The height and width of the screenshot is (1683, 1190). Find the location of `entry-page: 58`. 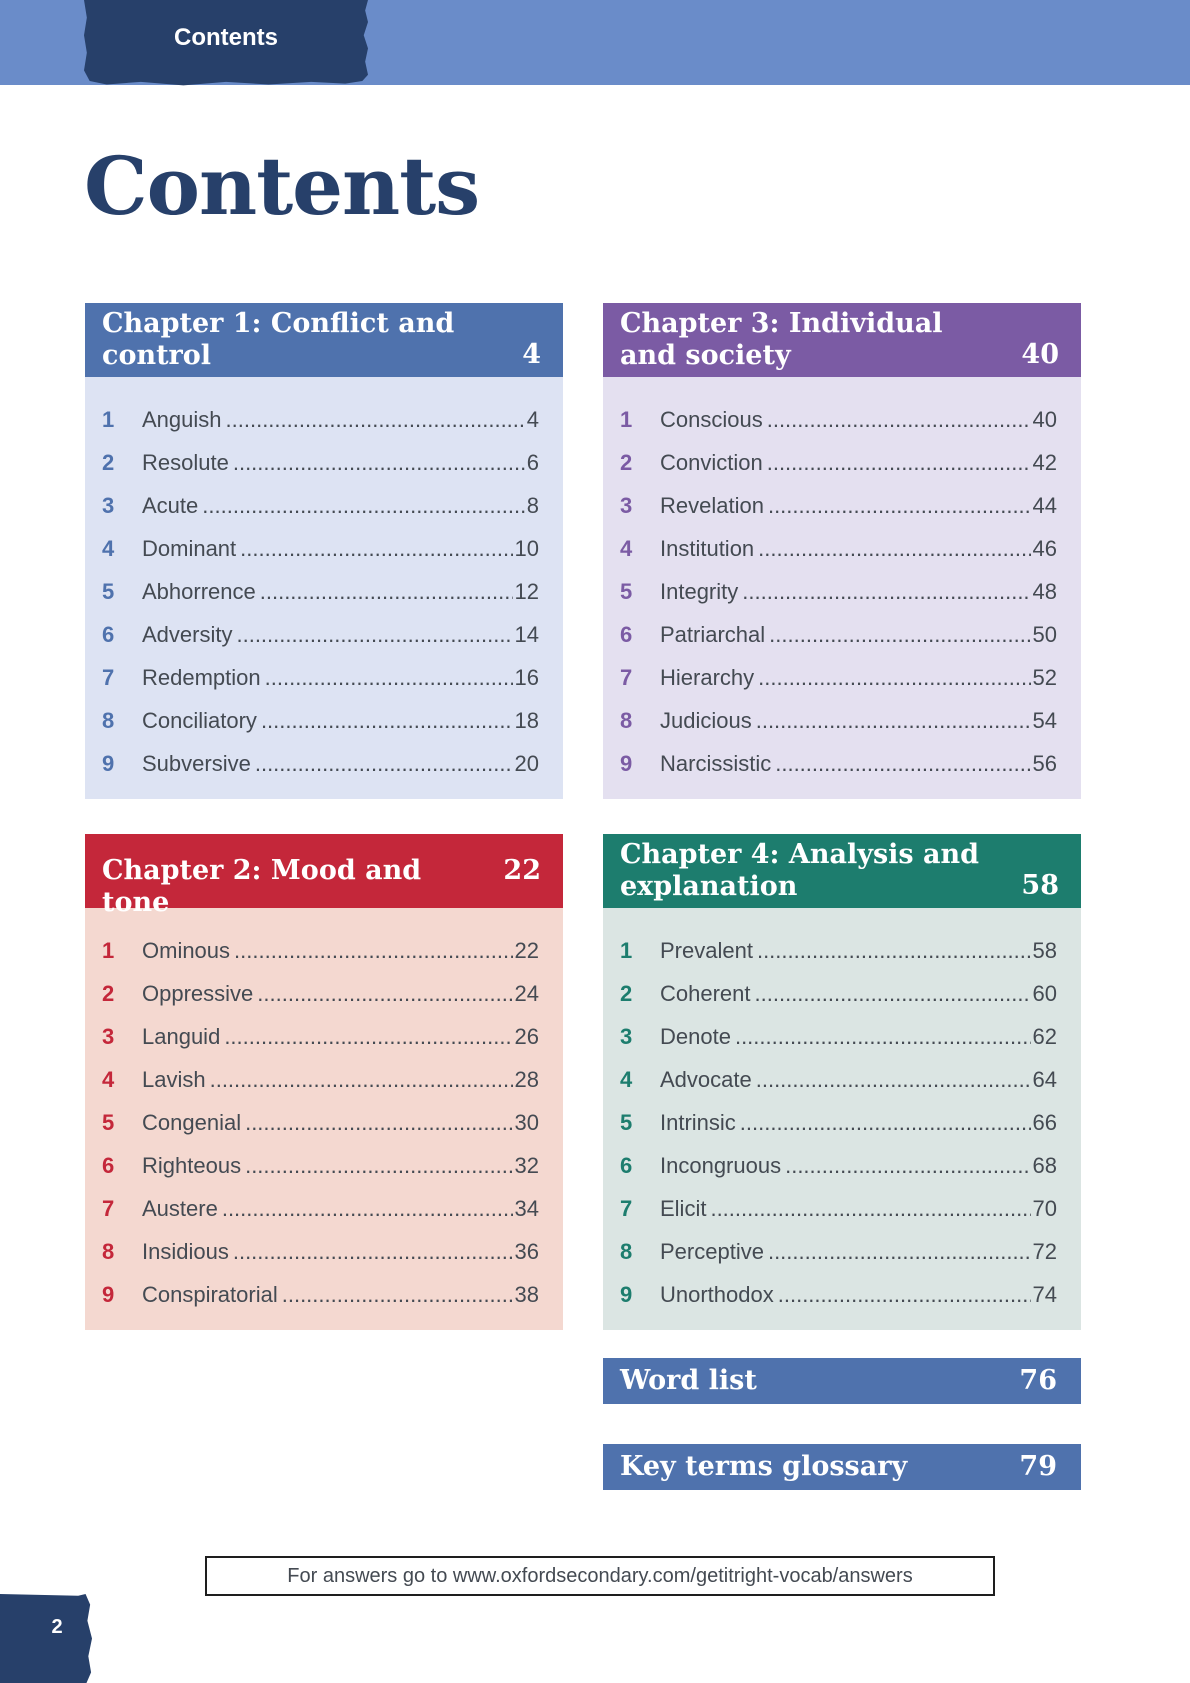

entry-page: 58 is located at coordinates (1044, 950).